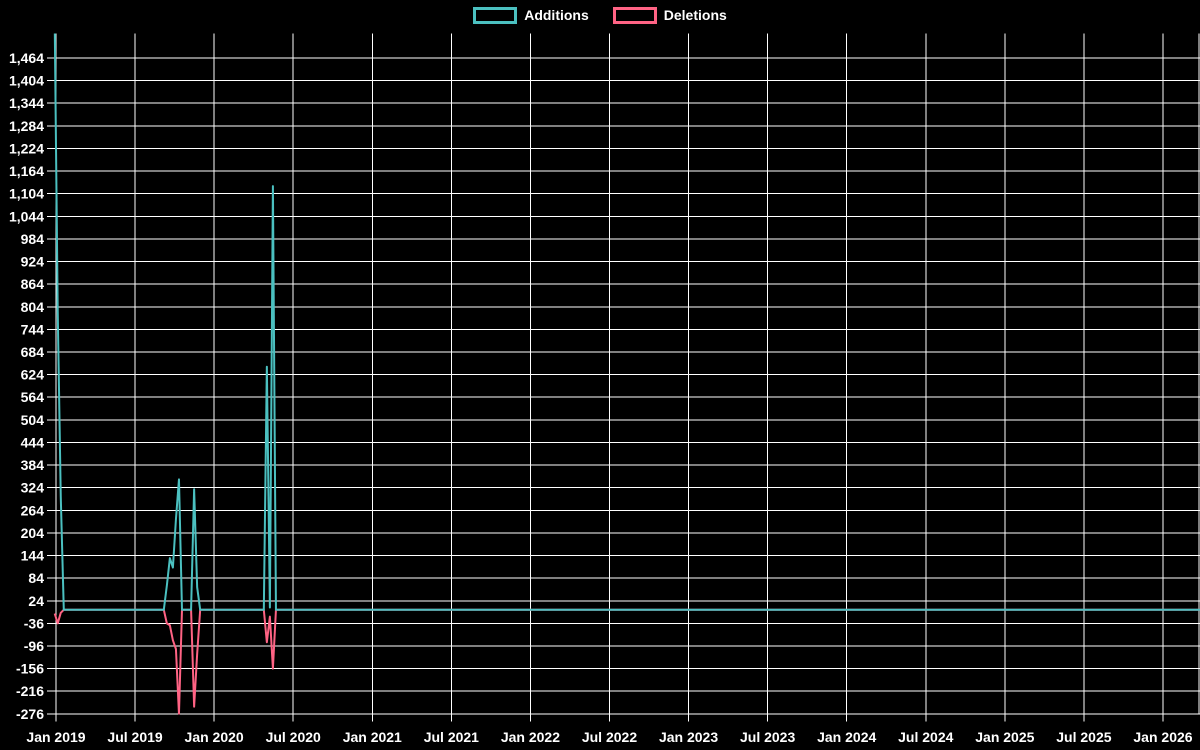 This screenshot has height=750, width=1200. I want to click on y-tick-label: 564, so click(33, 397).